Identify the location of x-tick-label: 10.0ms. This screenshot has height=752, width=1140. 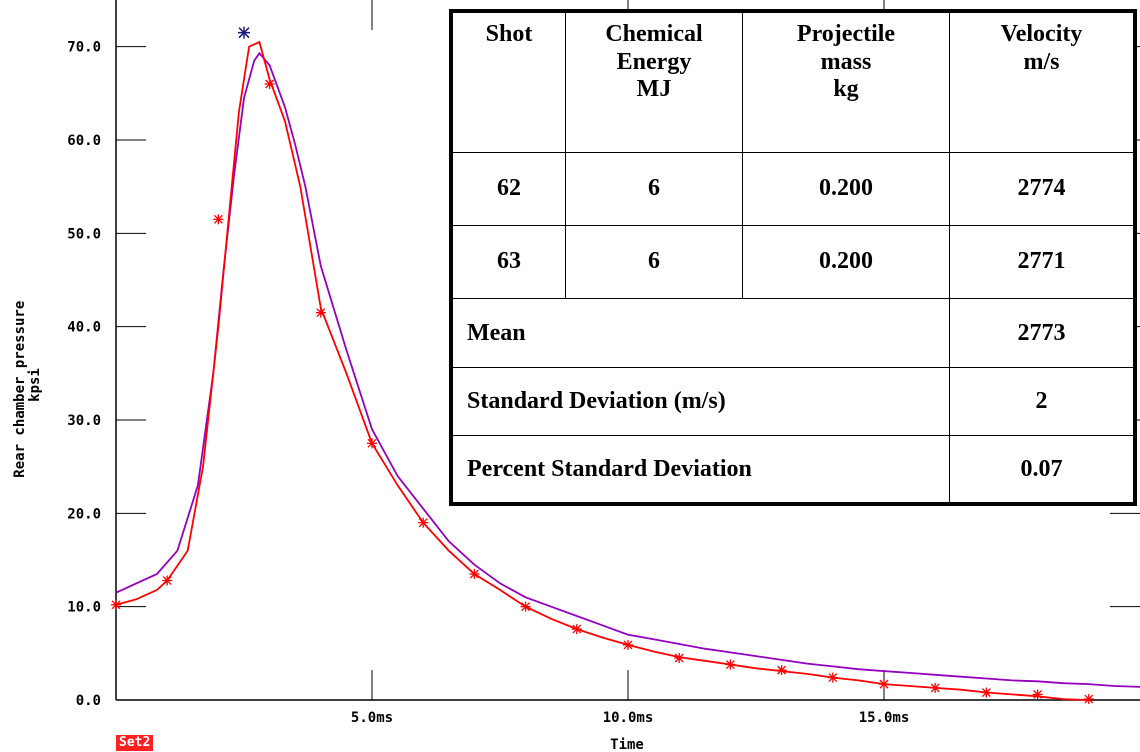
(628, 718).